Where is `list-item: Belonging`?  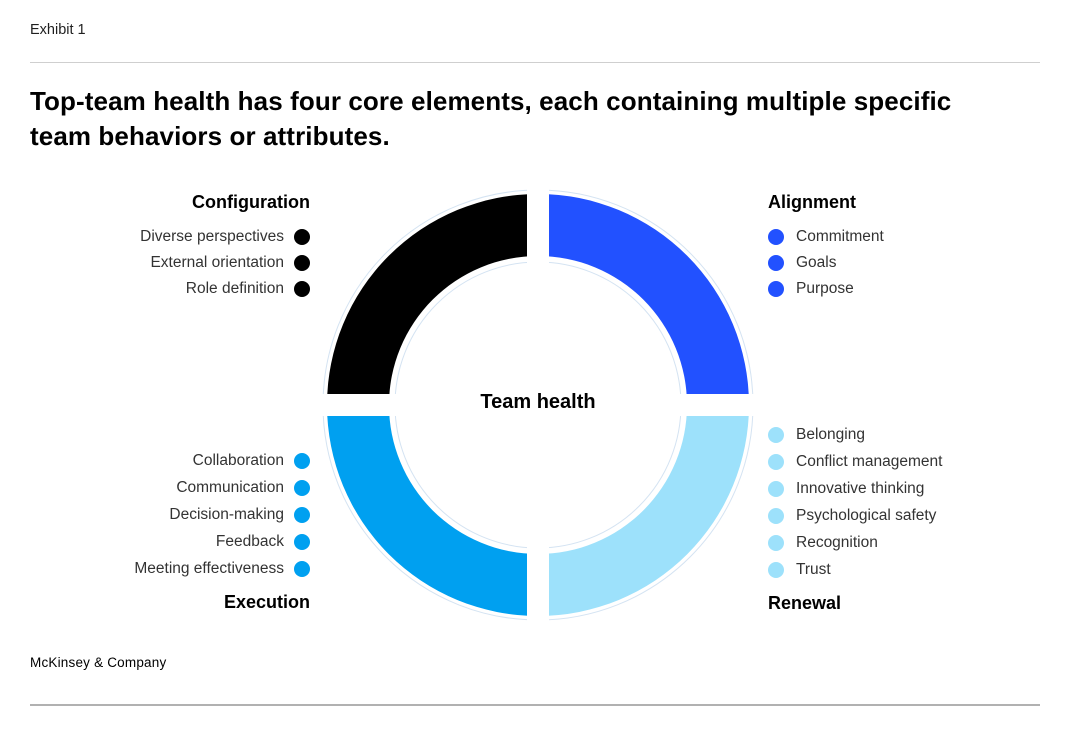 list-item: Belonging is located at coordinates (918, 434).